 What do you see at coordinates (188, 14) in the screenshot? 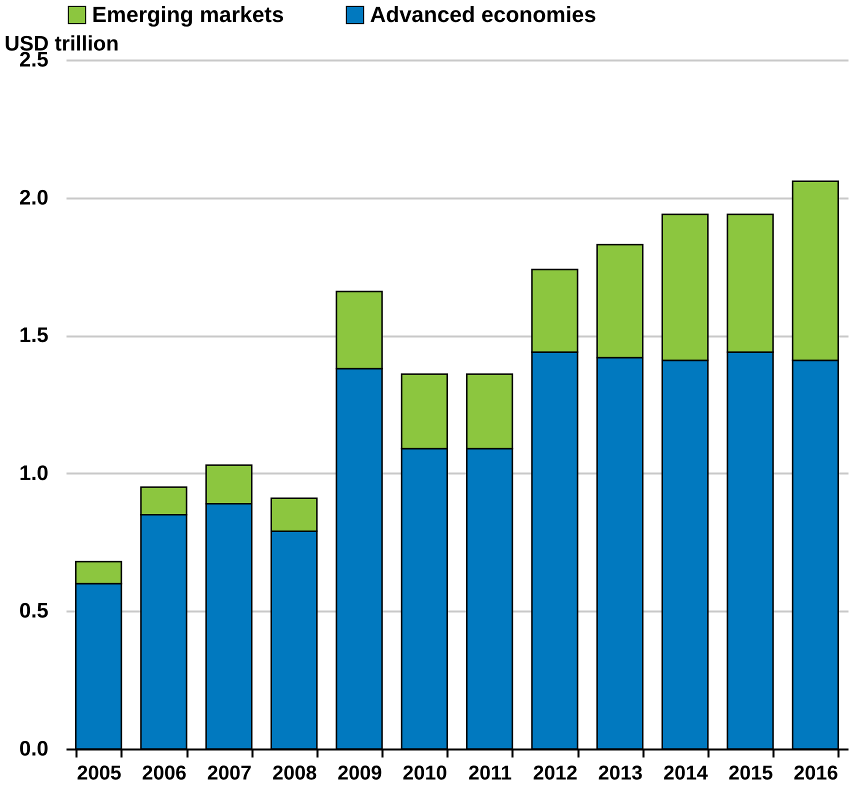
I see `legend-label: Emerging markets` at bounding box center [188, 14].